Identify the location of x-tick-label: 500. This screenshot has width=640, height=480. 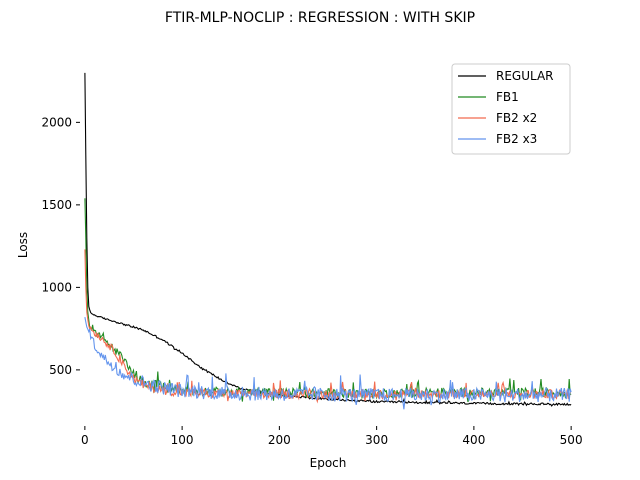
(571, 440).